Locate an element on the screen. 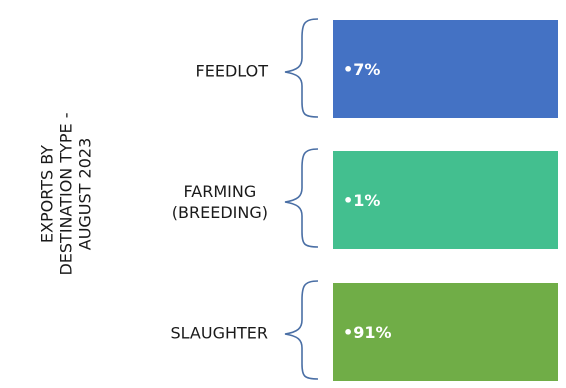 Image resolution: width=566 pixels, height=388 pixels. category-label-slaughter: SLAUGHTER is located at coordinates (219, 333).